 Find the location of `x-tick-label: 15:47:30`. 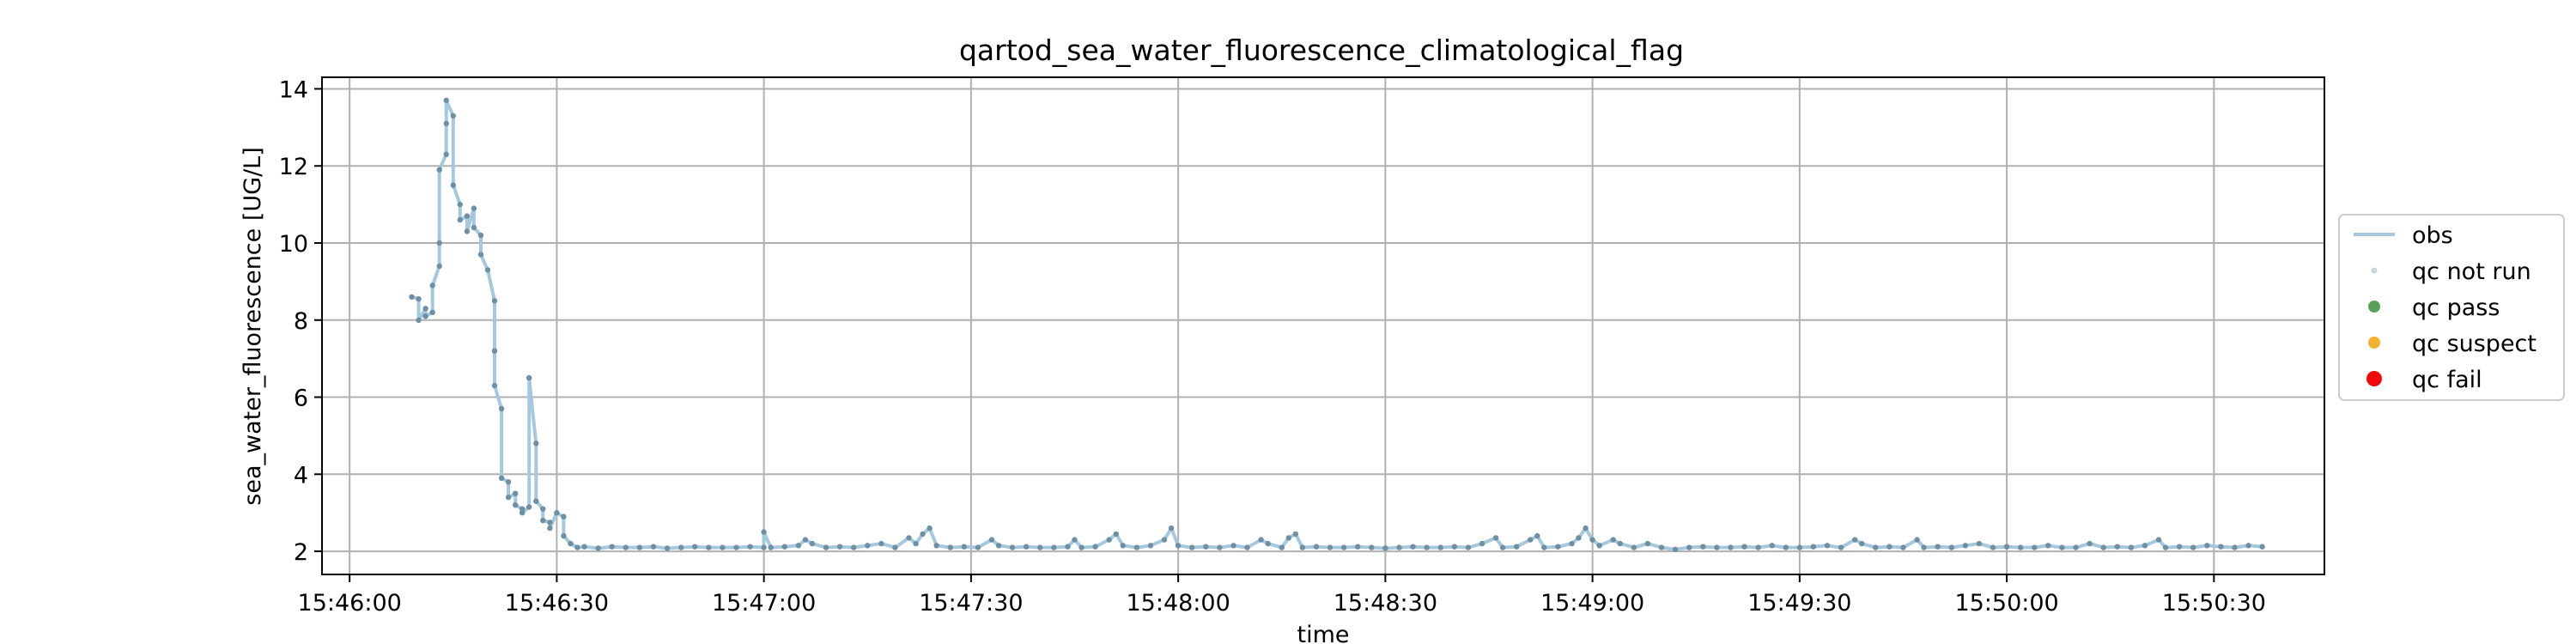

x-tick-label: 15:47:30 is located at coordinates (971, 603).